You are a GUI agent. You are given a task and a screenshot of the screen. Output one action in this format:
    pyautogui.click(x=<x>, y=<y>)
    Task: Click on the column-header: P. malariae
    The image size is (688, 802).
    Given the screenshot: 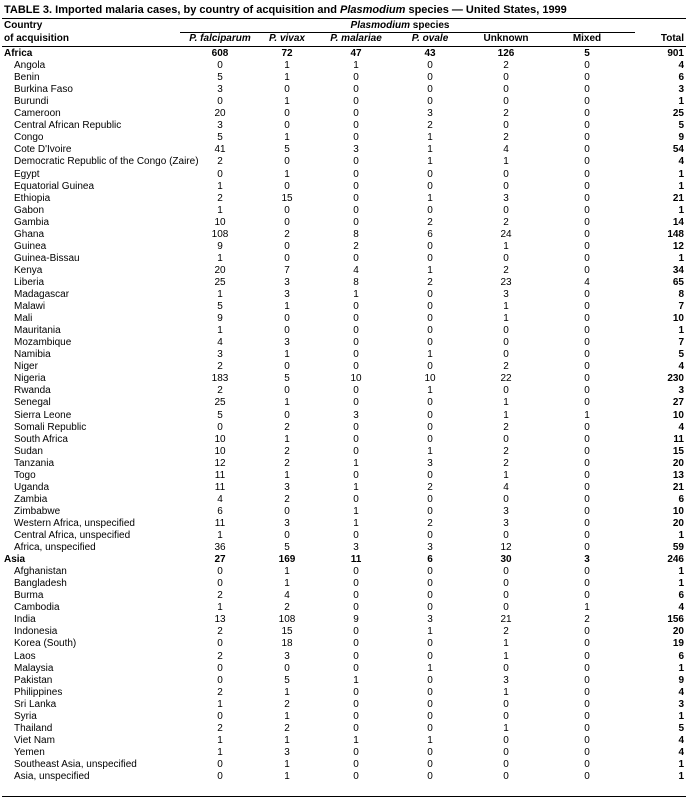 What is the action you would take?
    pyautogui.click(x=356, y=38)
    